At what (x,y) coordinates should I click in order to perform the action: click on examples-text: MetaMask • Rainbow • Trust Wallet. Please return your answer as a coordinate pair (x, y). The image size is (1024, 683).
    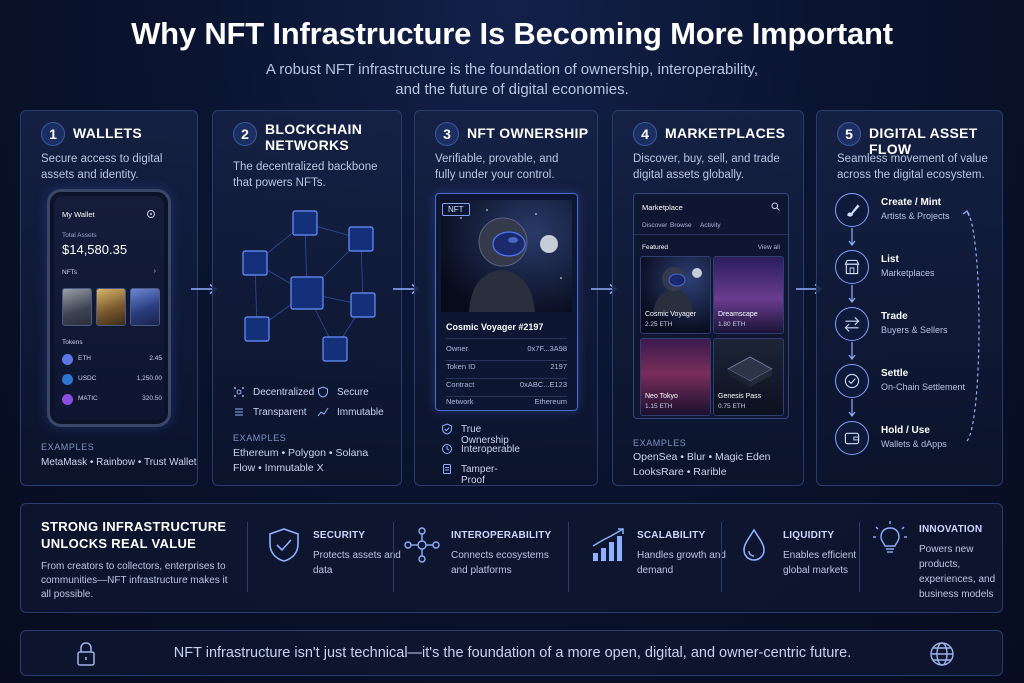
    Looking at the image, I should click on (119, 462).